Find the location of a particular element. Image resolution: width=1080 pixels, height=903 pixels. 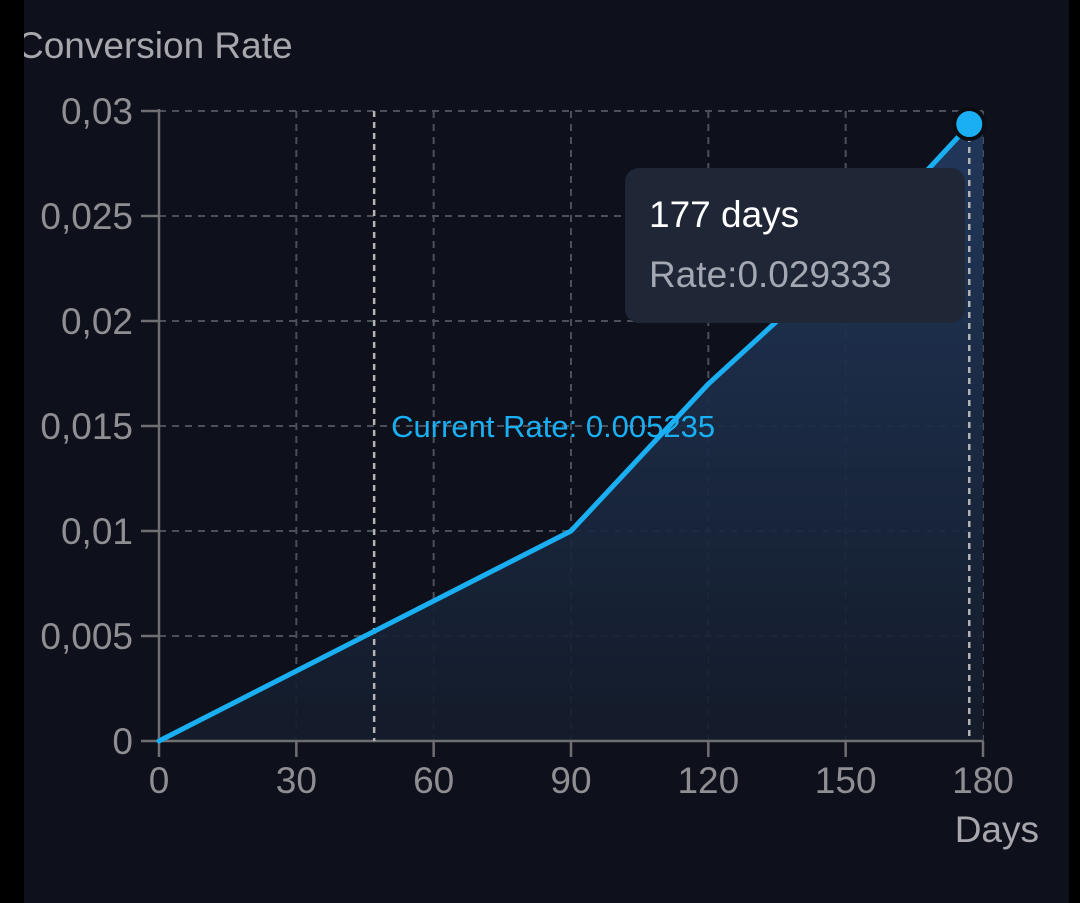

chart-title: Conversion Rate is located at coordinates (158, 45).